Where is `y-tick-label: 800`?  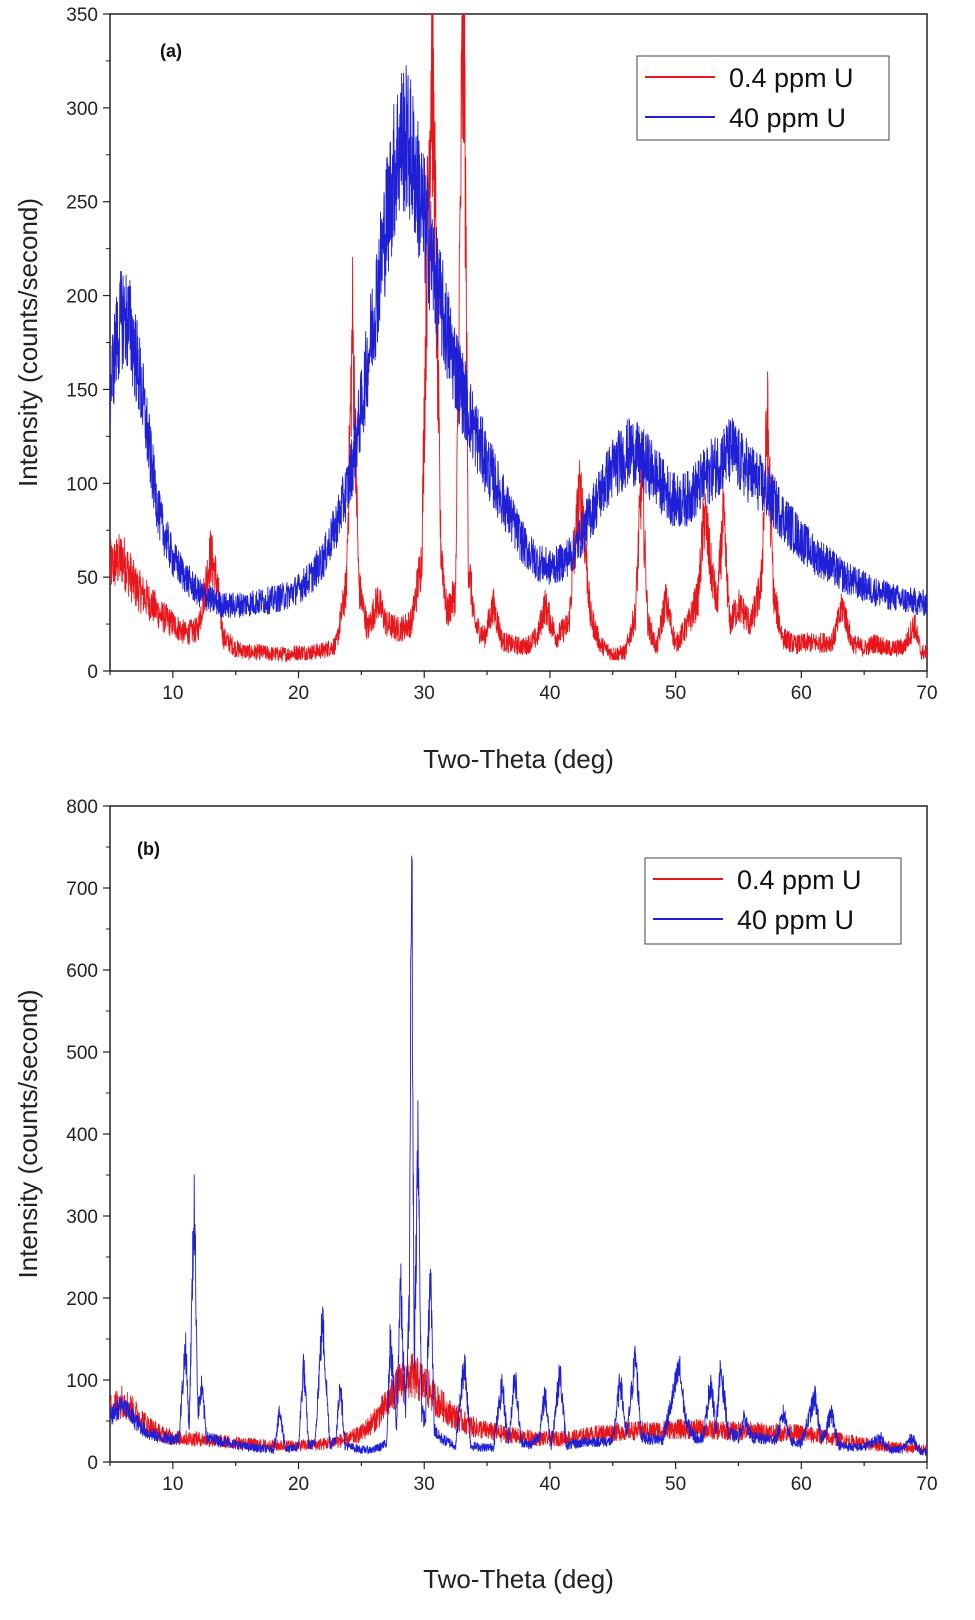
y-tick-label: 800 is located at coordinates (82, 807).